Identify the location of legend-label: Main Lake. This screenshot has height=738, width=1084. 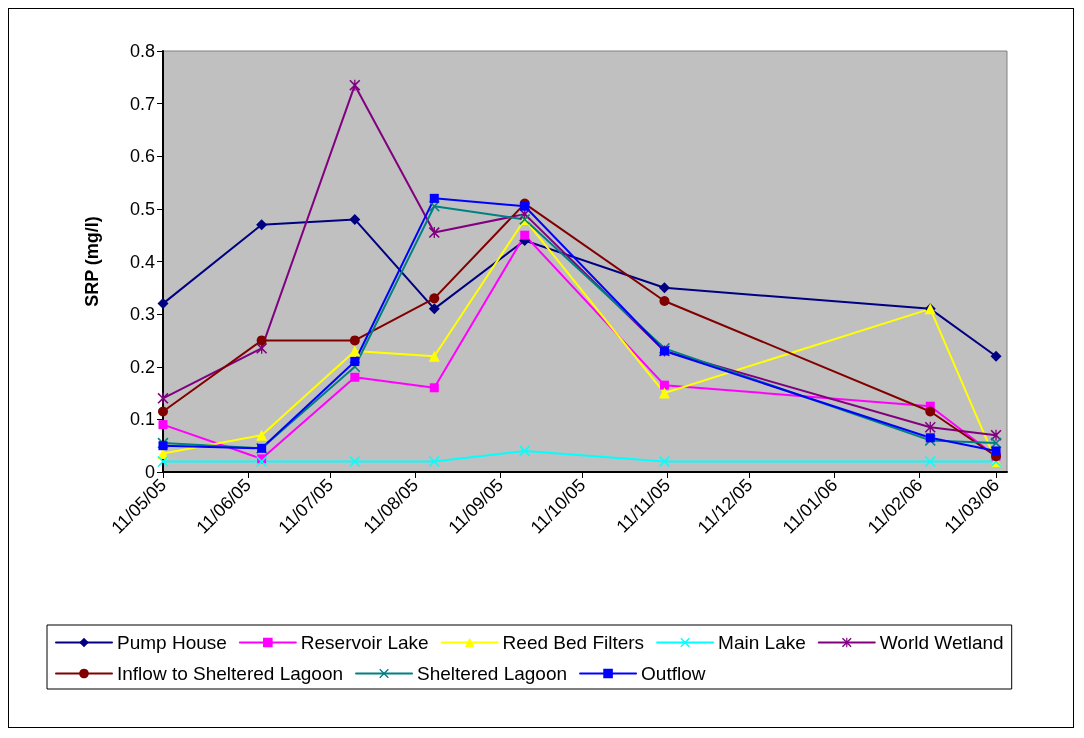
(762, 642).